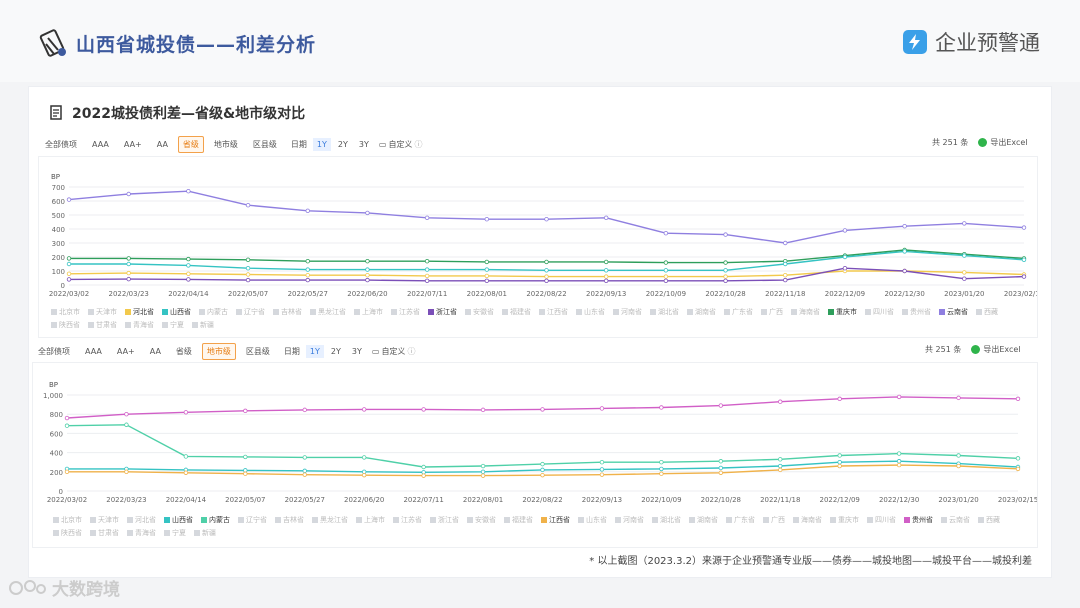 This screenshot has height=608, width=1080. I want to click on legend-label: 甘肃省, so click(106, 325).